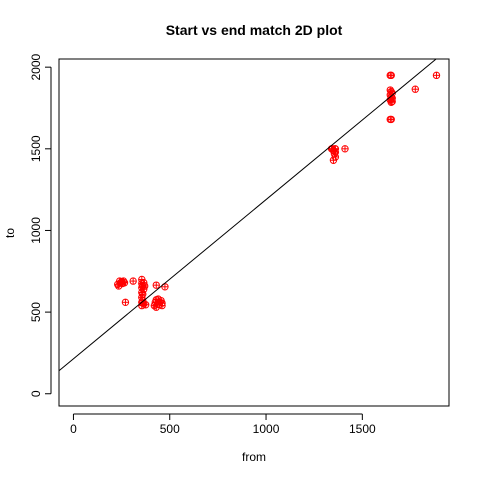  What do you see at coordinates (36, 148) in the screenshot?
I see `y-tick-label: 1500` at bounding box center [36, 148].